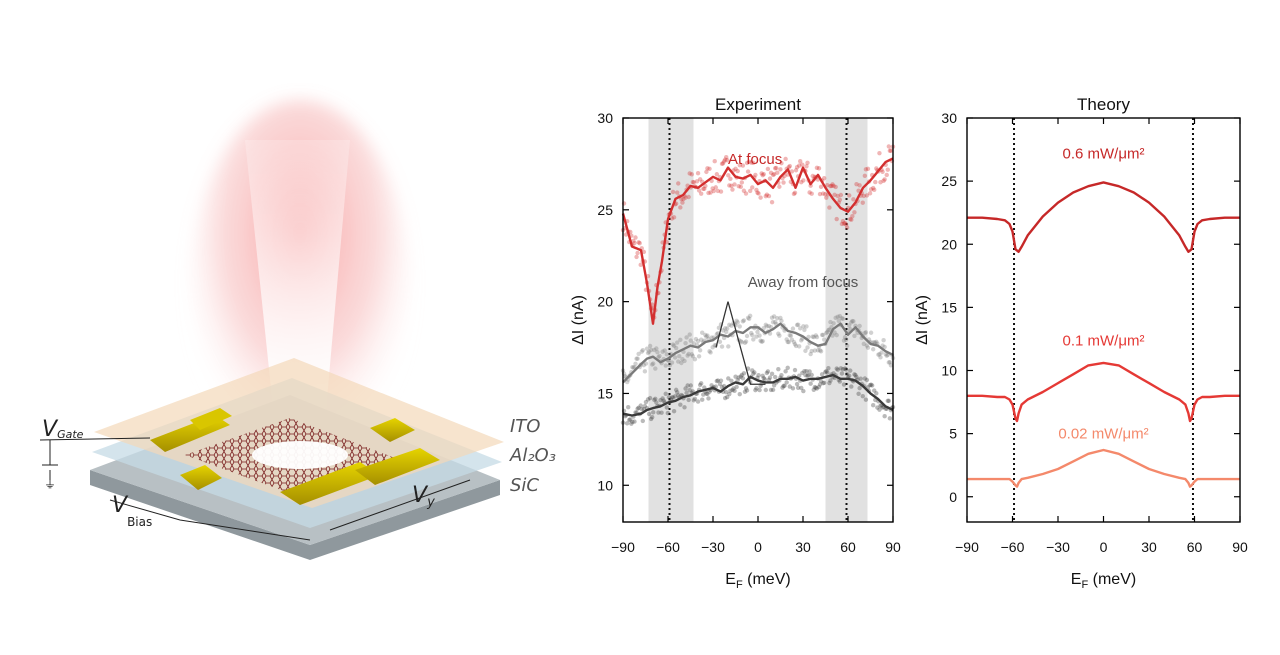  I want to click on y-tick-label: 0, so click(953, 497).